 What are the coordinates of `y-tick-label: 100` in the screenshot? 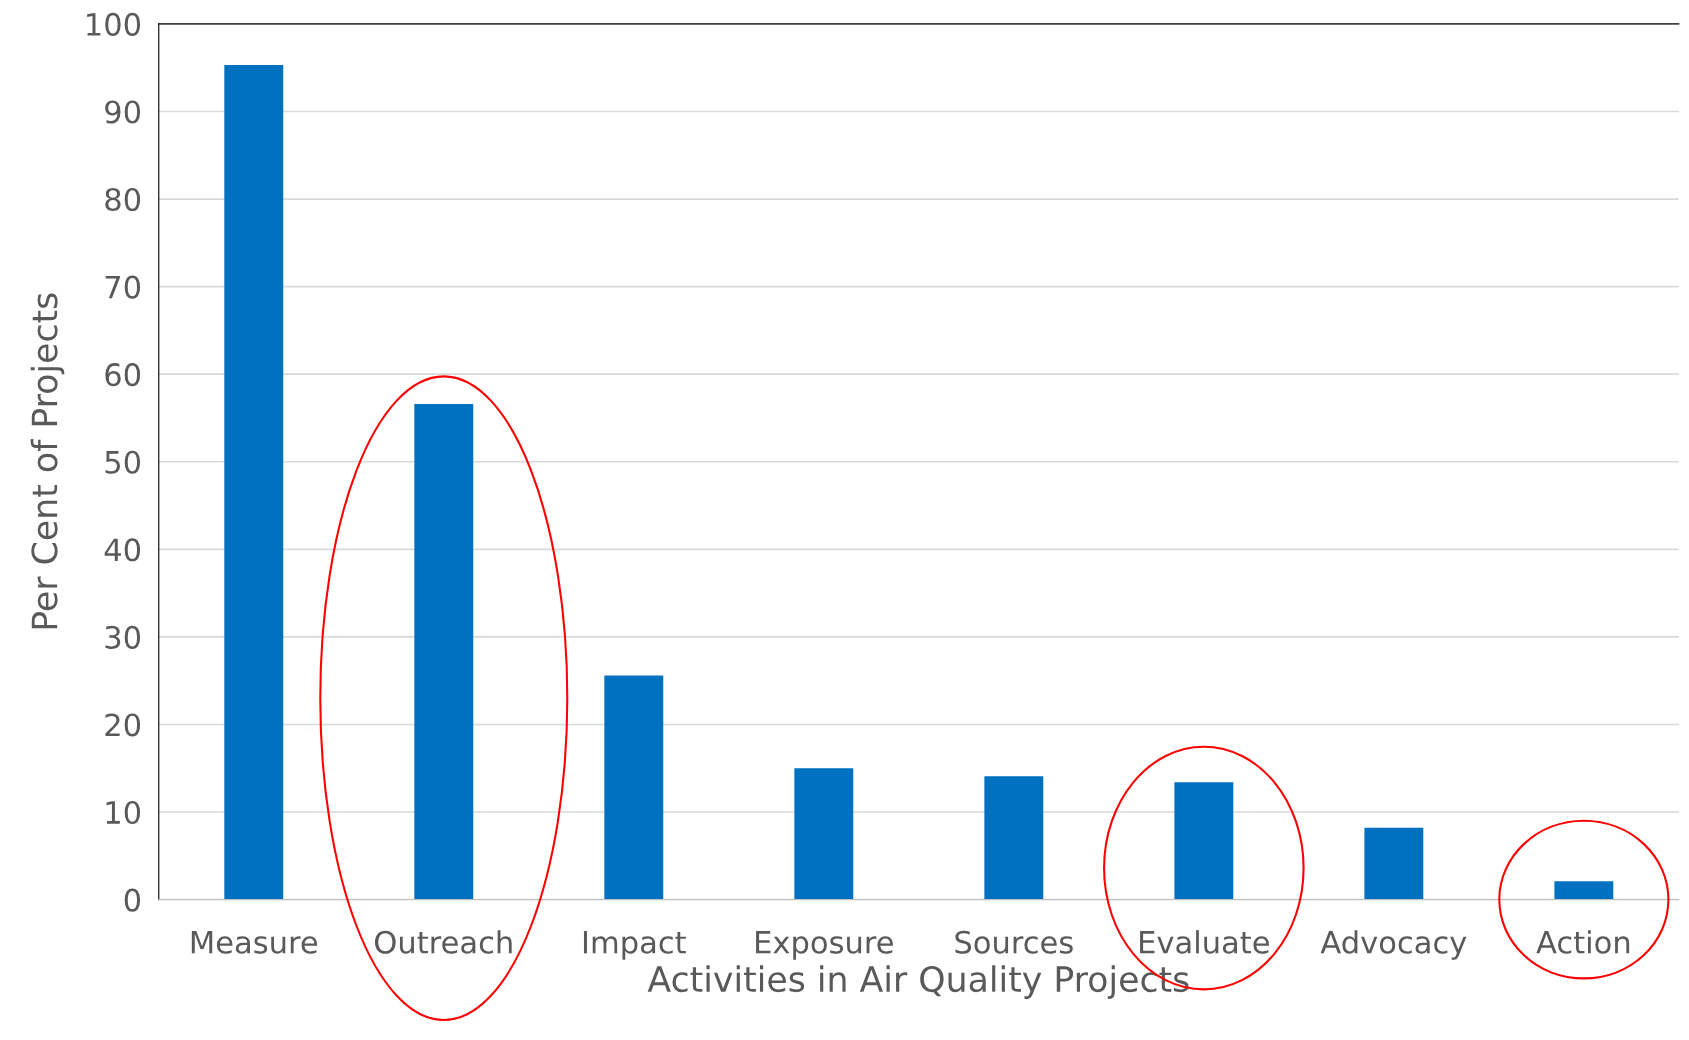 It's located at (114, 24).